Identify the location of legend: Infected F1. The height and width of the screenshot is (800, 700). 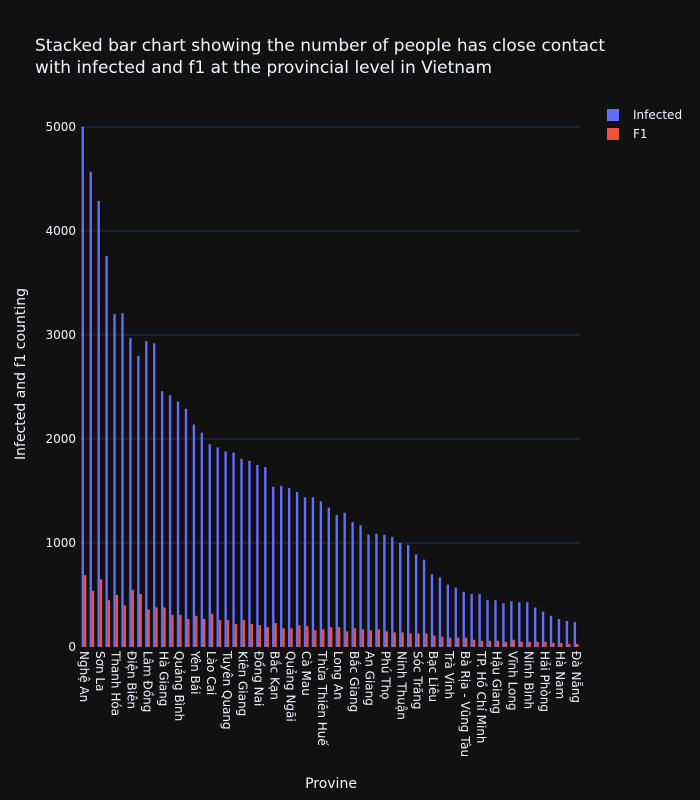
(644, 124).